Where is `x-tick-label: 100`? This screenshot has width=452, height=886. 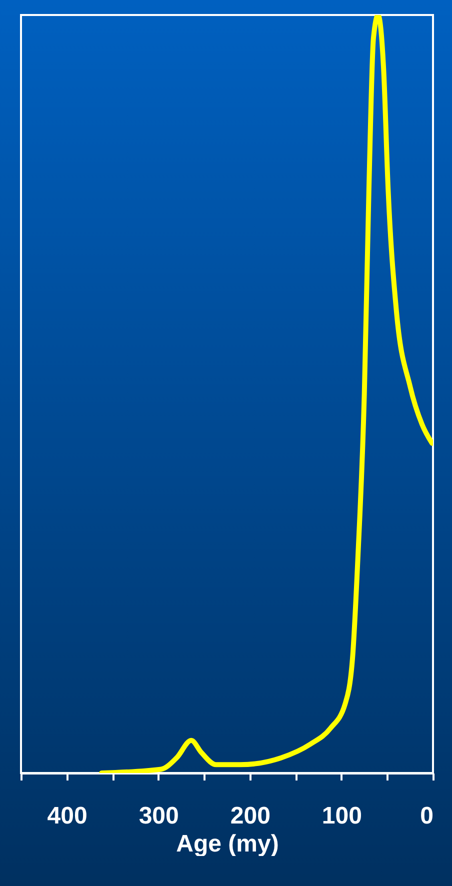
x-tick-label: 100 is located at coordinates (342, 816).